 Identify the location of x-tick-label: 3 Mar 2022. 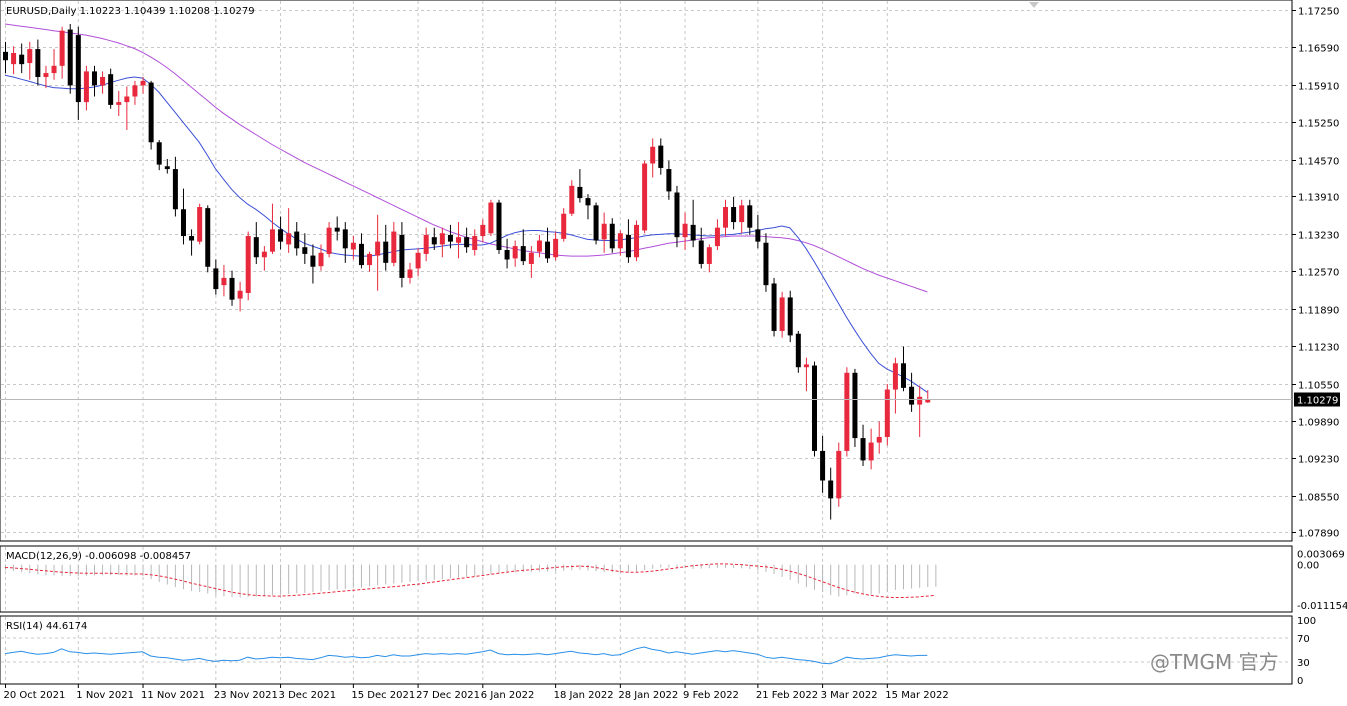
(849, 695).